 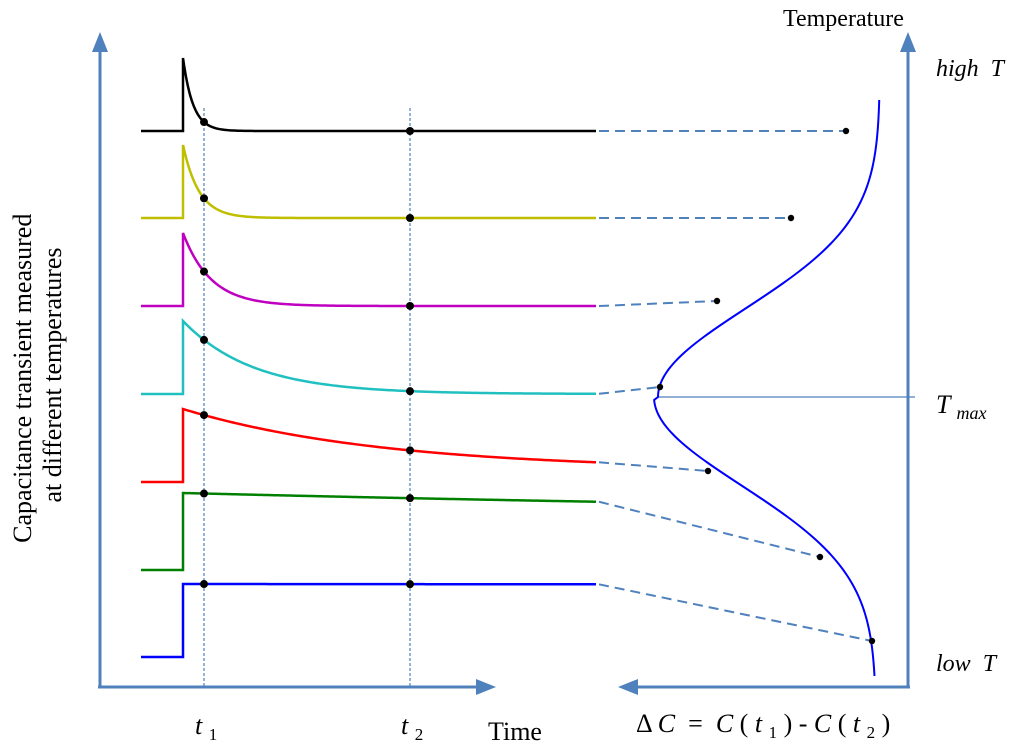 What do you see at coordinates (957, 69) in the screenshot?
I see `high-t-word: high` at bounding box center [957, 69].